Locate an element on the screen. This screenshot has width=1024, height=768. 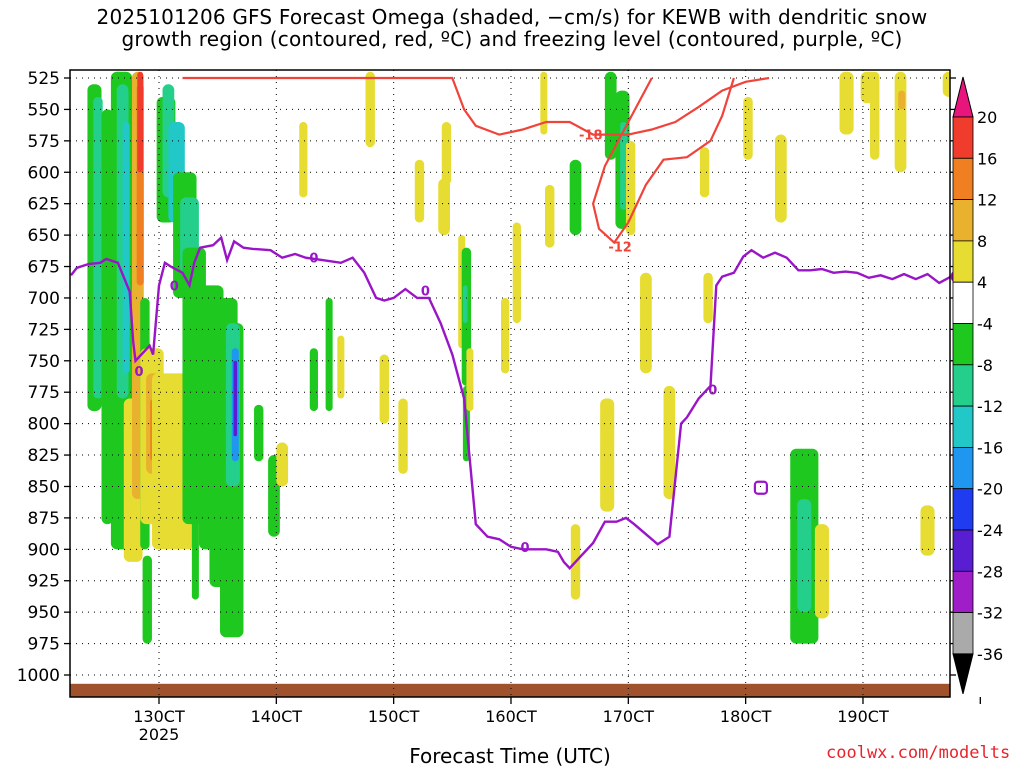
y-tick-label-875: 875 is located at coordinates (44, 519).